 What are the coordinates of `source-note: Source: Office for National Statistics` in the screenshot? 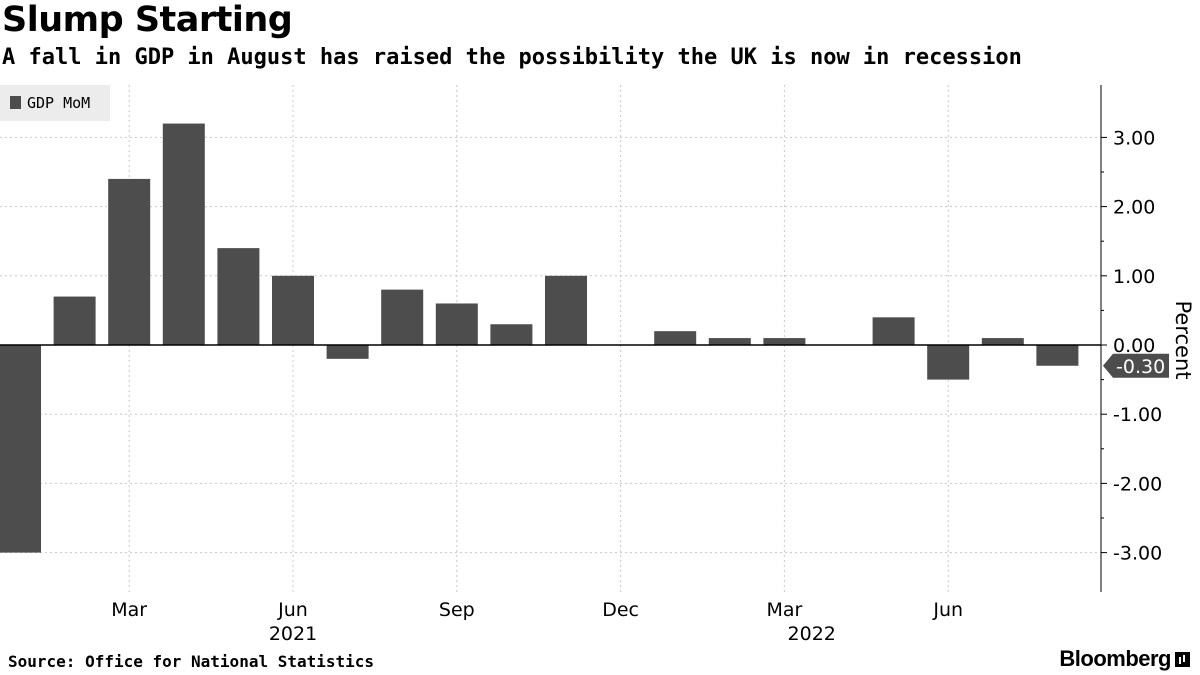 It's located at (191, 661).